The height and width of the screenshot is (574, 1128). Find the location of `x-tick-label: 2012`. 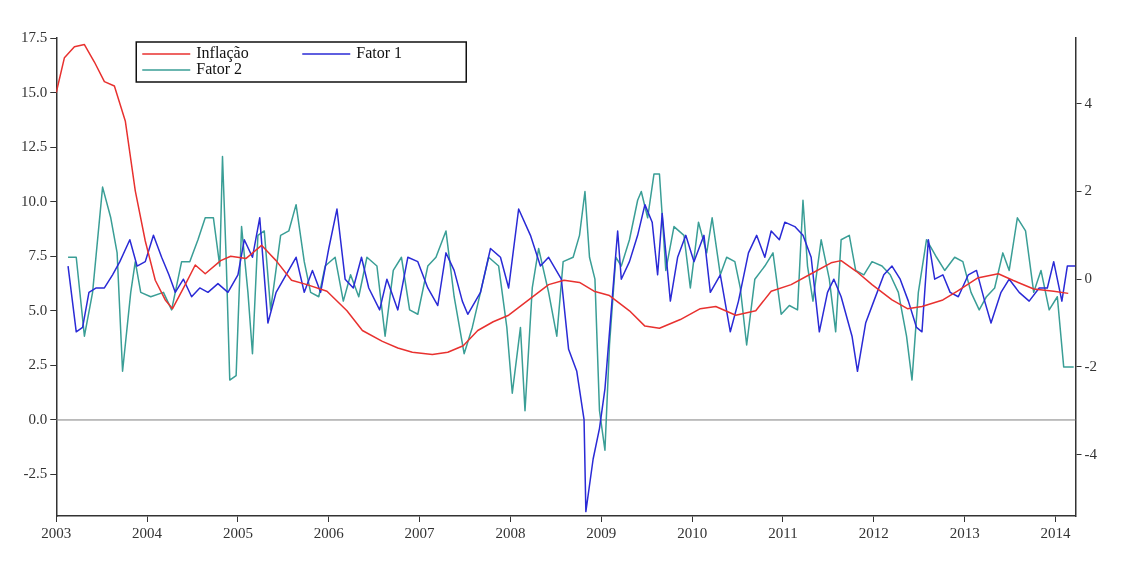

x-tick-label: 2012 is located at coordinates (873, 532).